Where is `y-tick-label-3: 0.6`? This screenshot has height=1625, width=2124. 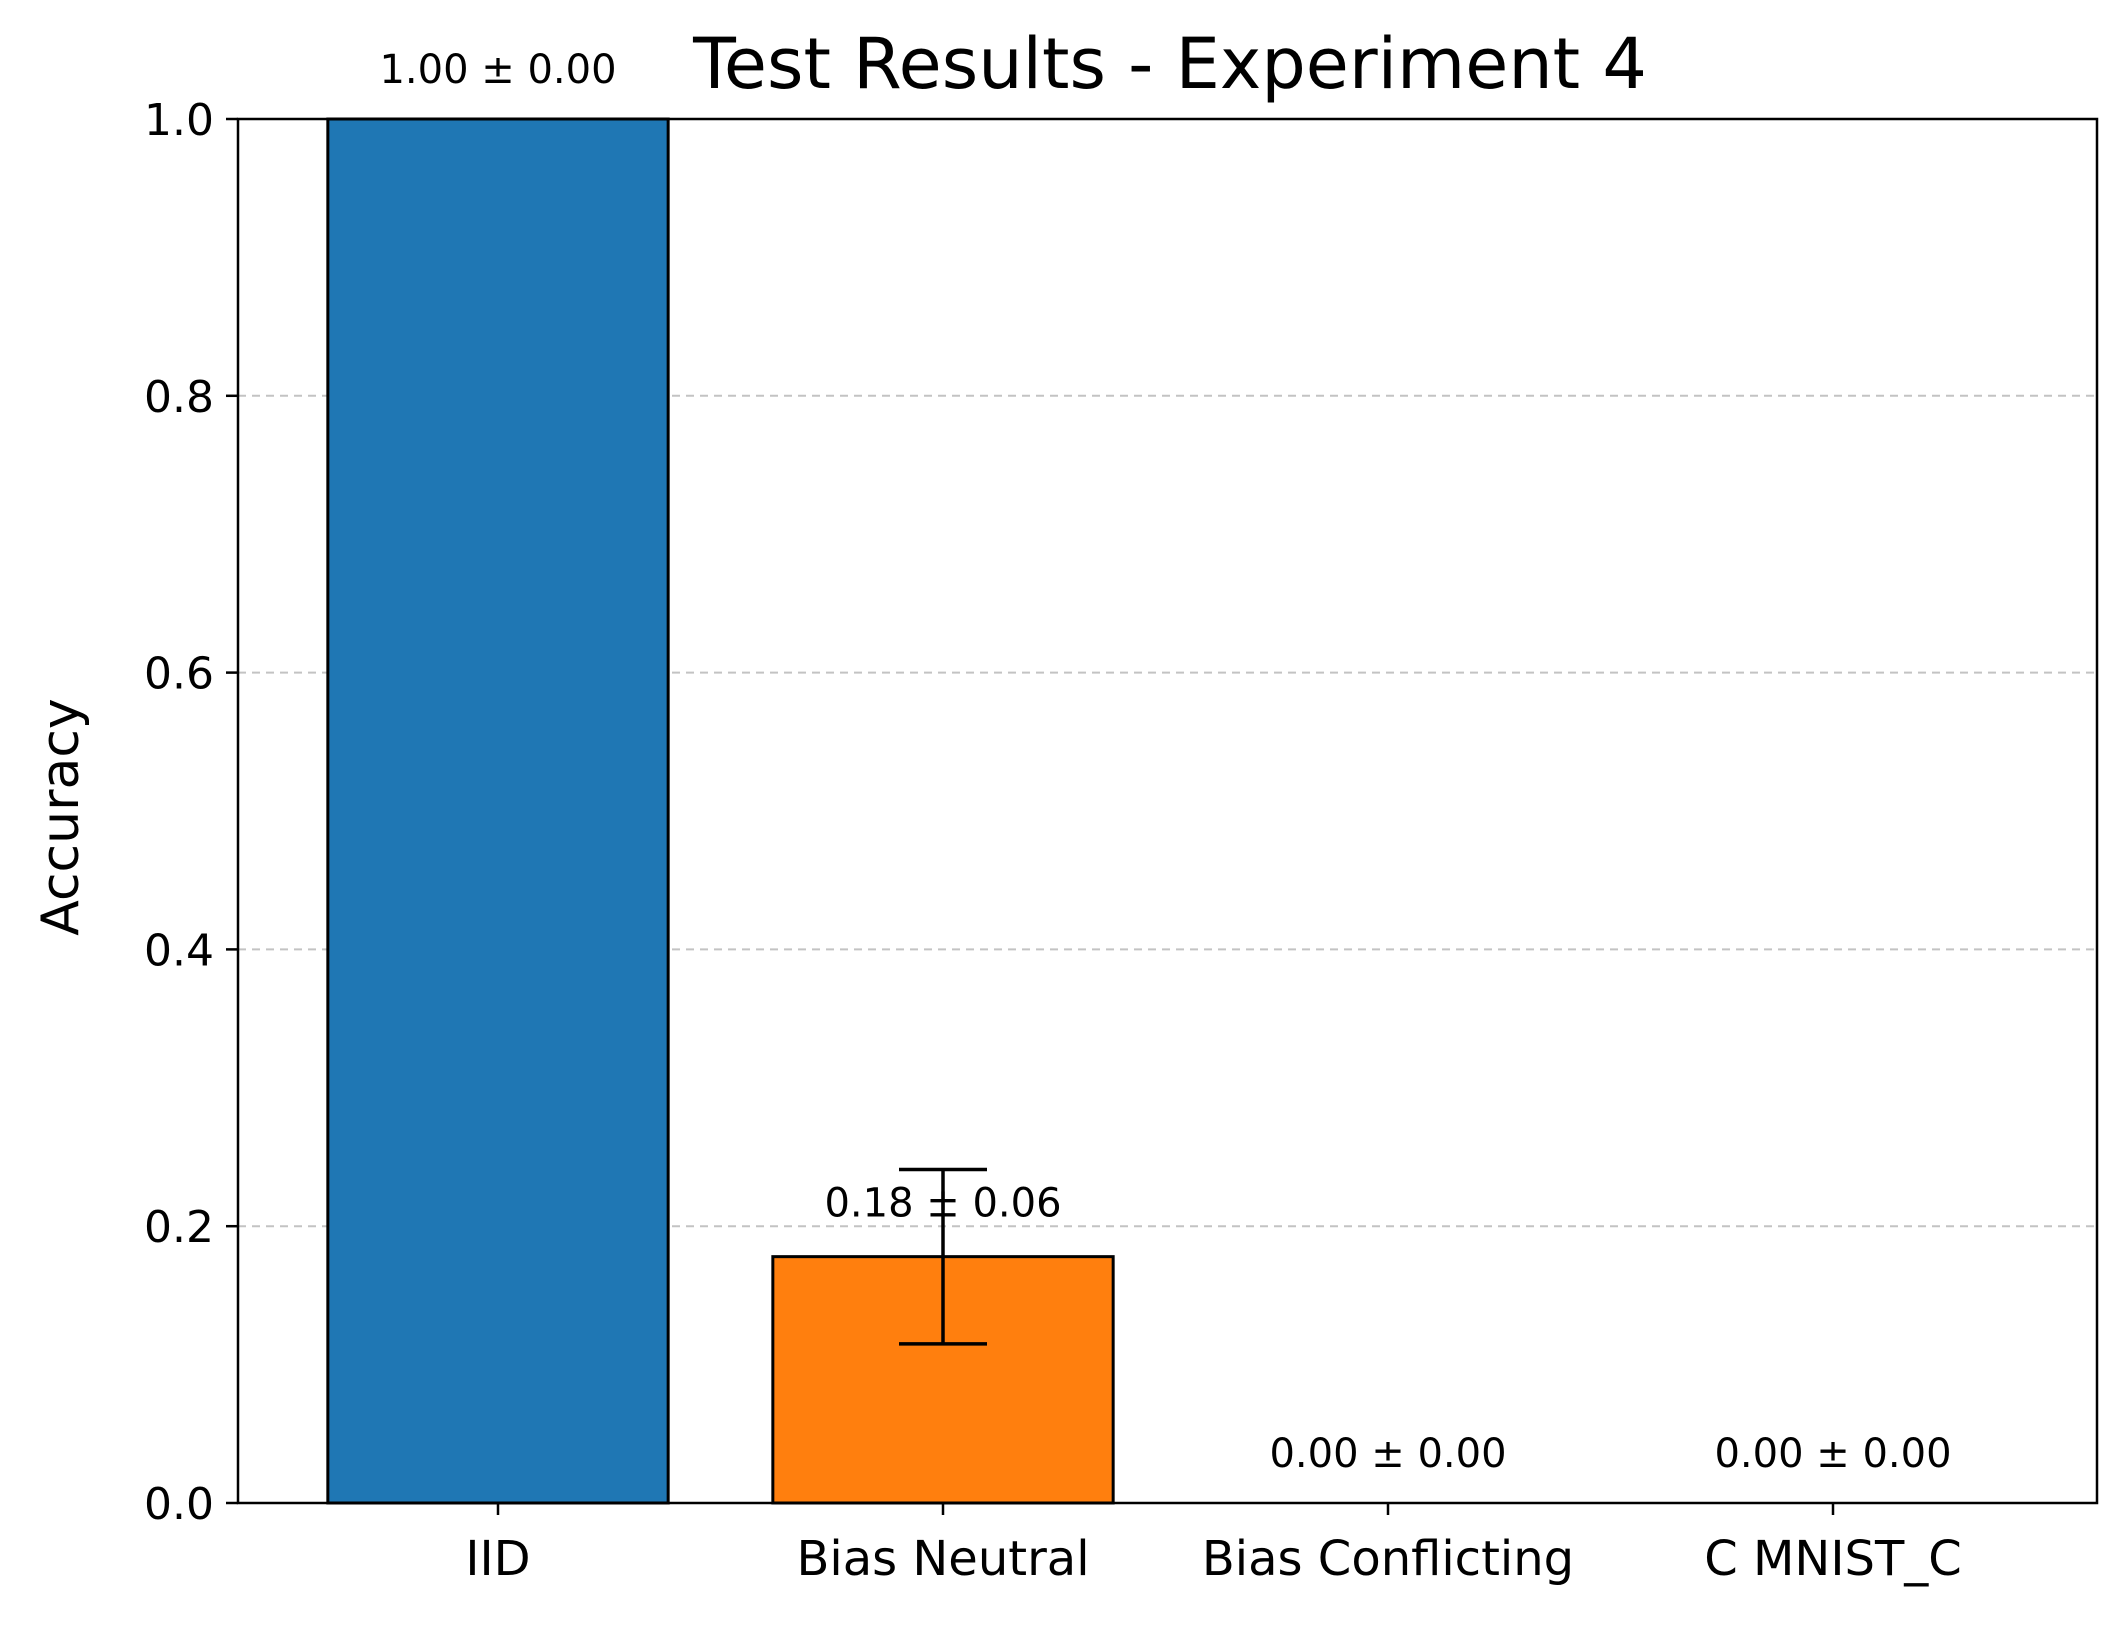 y-tick-label-3: 0.6 is located at coordinates (179, 674).